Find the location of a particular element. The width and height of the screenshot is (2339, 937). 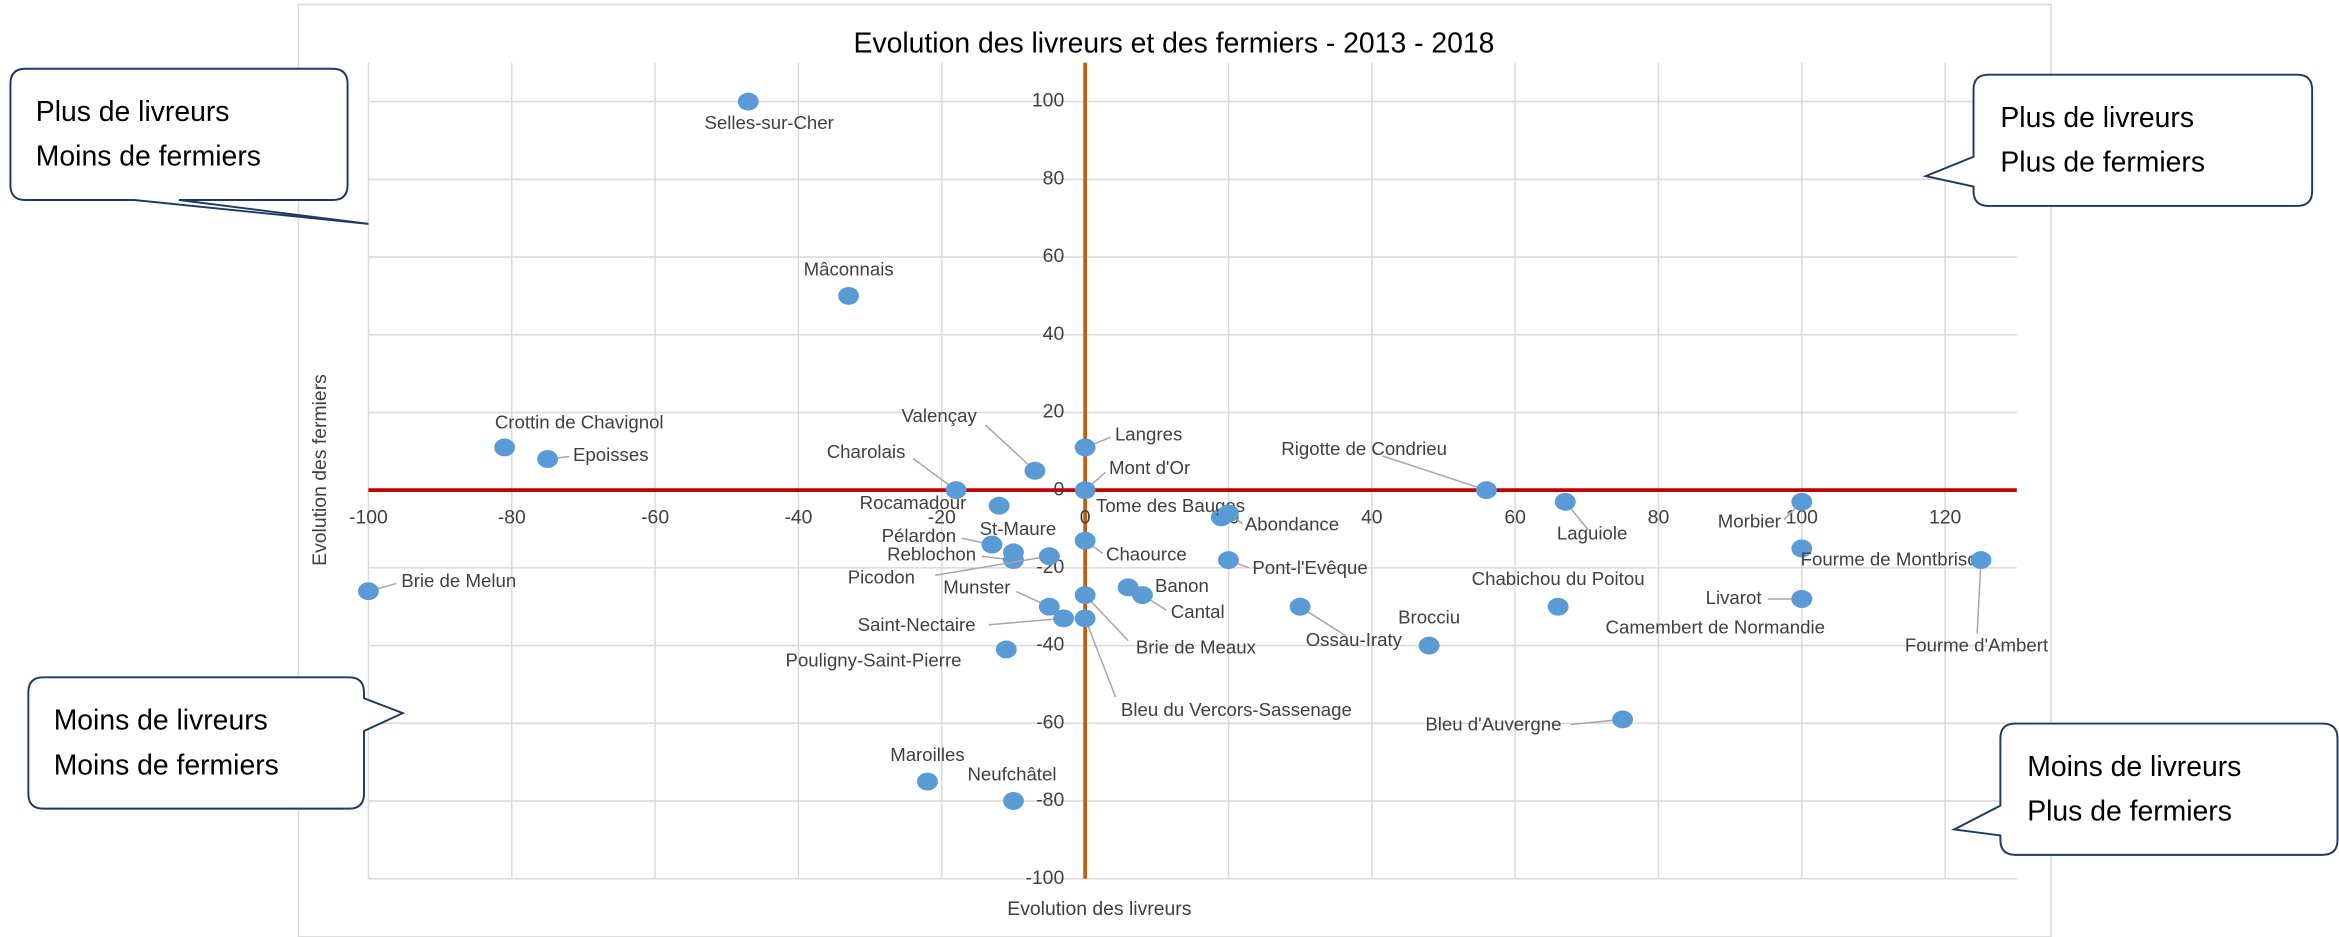

point-label: St-Maure is located at coordinates (1018, 528).